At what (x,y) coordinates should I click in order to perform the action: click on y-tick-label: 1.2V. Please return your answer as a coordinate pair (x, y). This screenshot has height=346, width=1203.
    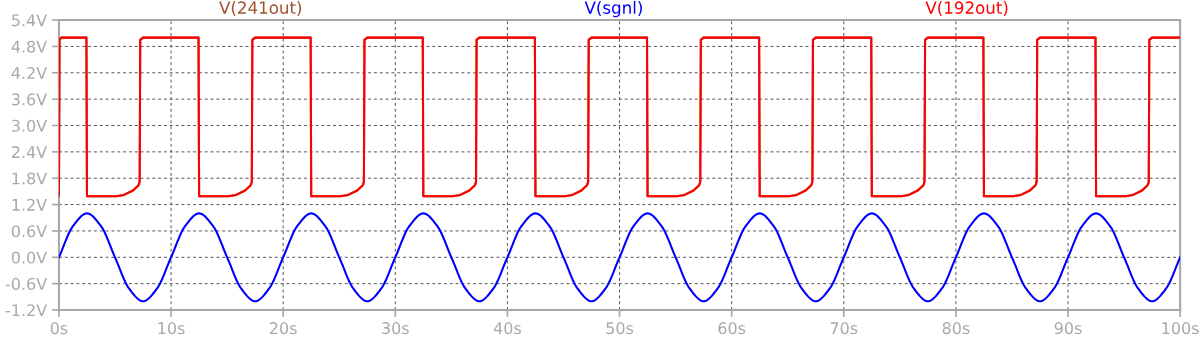
    Looking at the image, I should click on (30, 204).